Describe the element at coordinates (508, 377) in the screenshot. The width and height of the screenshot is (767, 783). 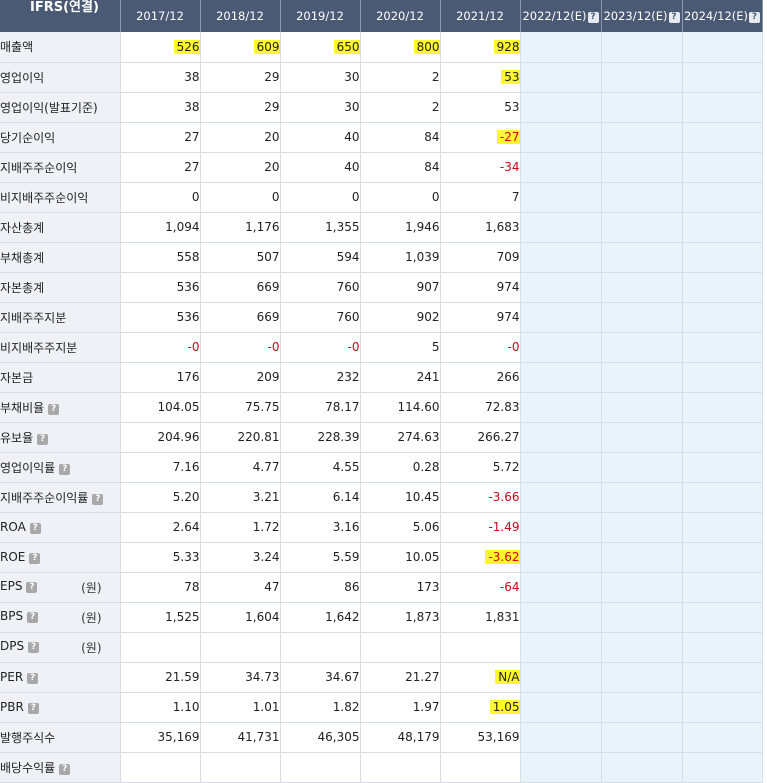
I see `cell-value: 266` at that location.